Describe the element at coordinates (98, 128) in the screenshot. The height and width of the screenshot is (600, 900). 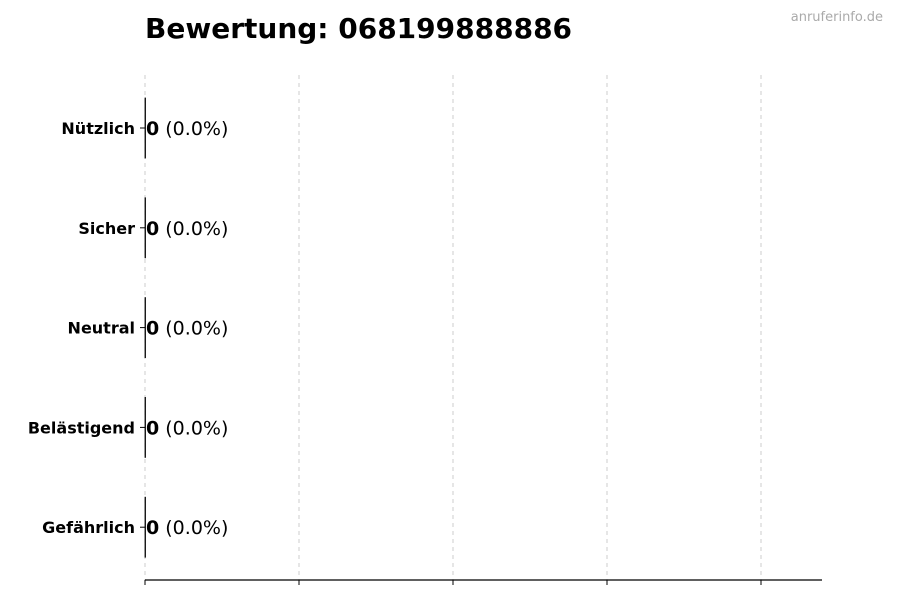
I see `category-label: Nützlich` at that location.